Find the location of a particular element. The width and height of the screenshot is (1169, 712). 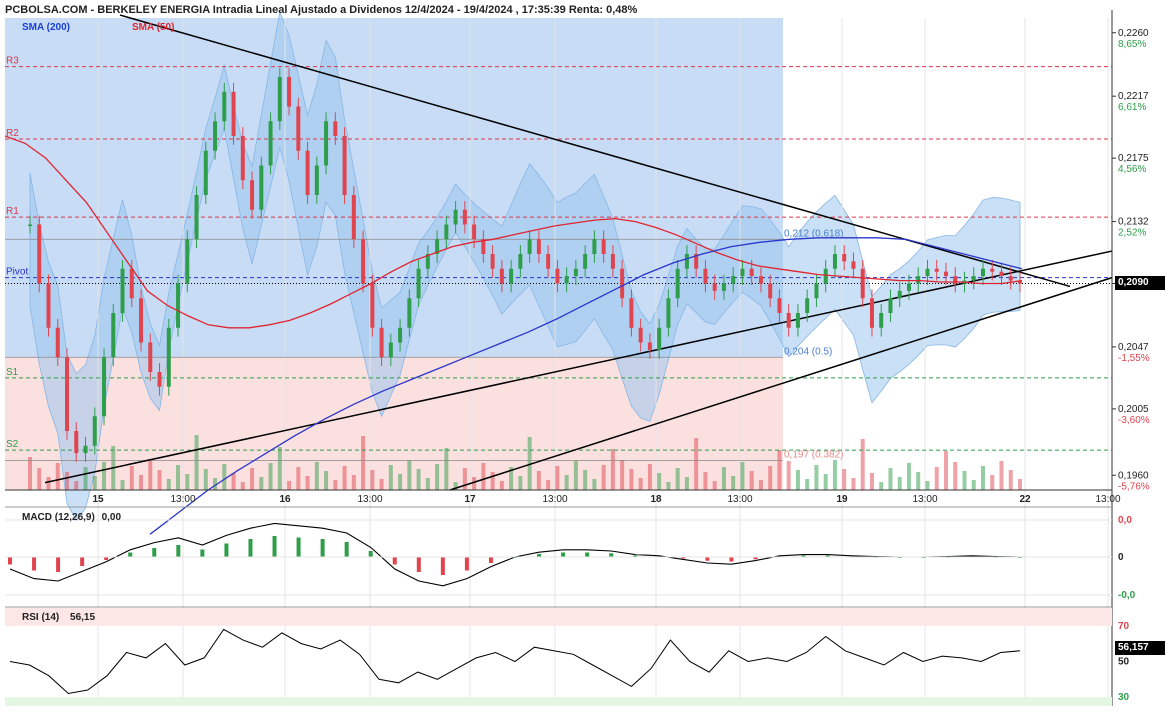

rsi-axis-label: 50 is located at coordinates (1124, 661).